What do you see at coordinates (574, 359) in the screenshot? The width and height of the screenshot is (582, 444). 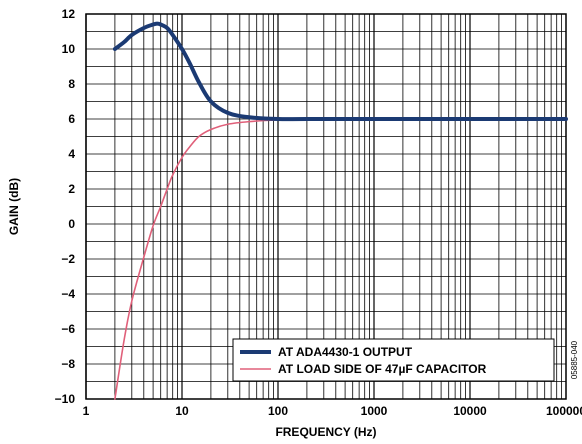 I see `figure-code: 05885-040` at bounding box center [574, 359].